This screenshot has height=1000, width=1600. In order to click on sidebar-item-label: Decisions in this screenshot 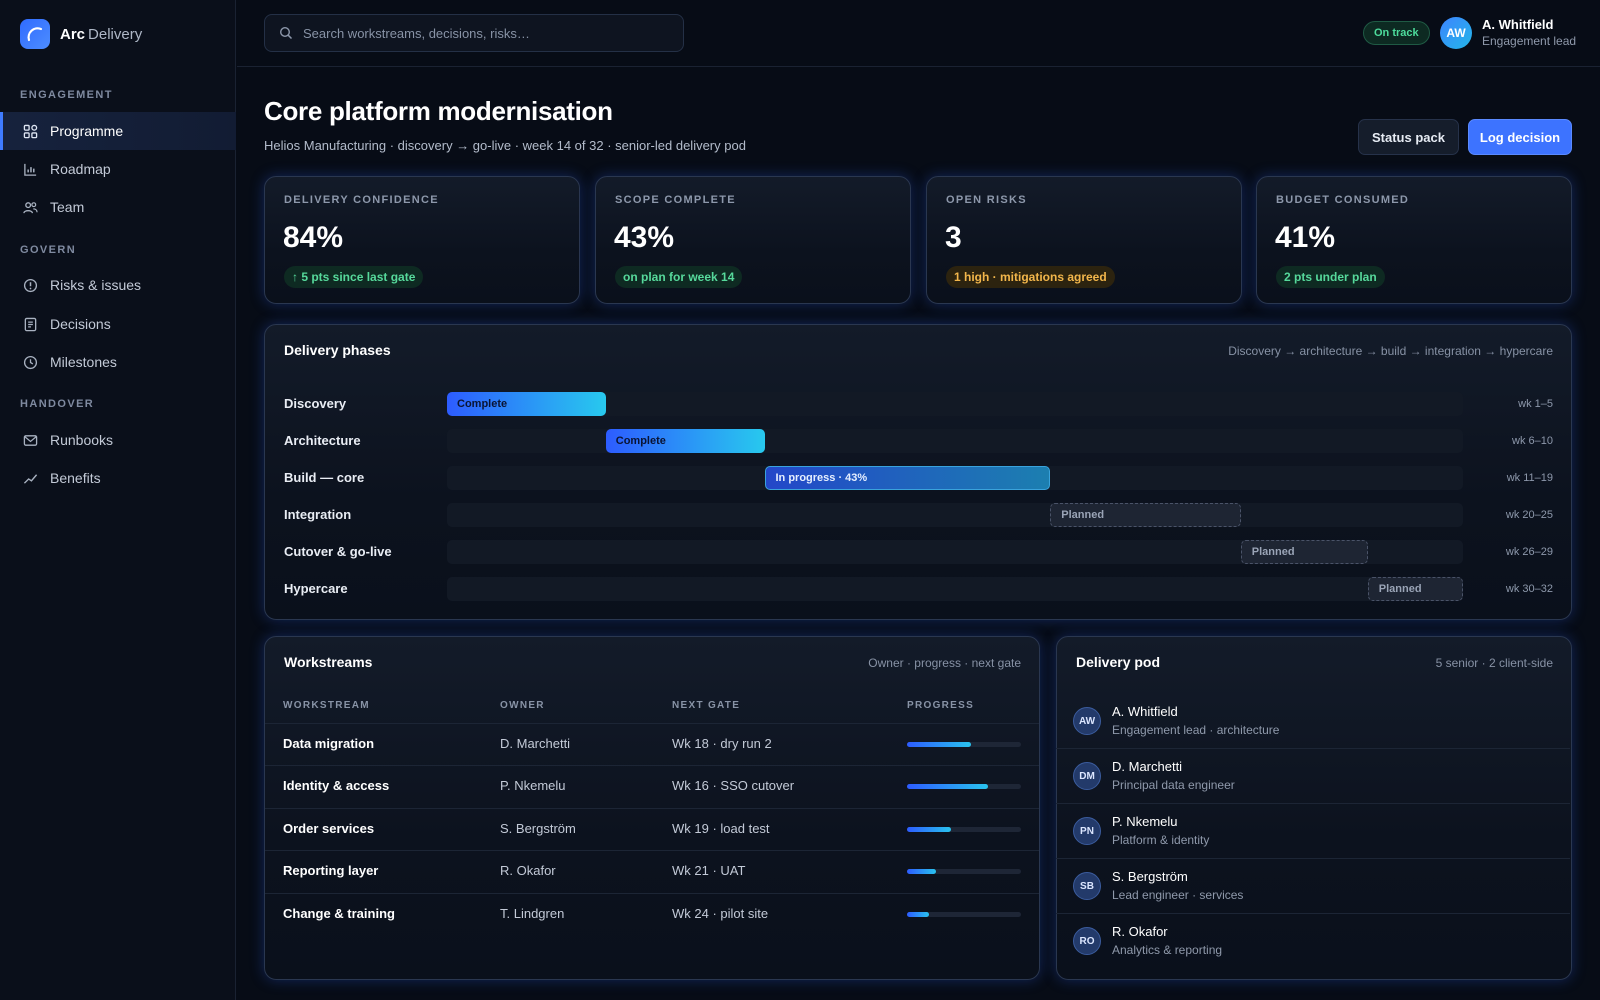, I will do `click(80, 324)`.